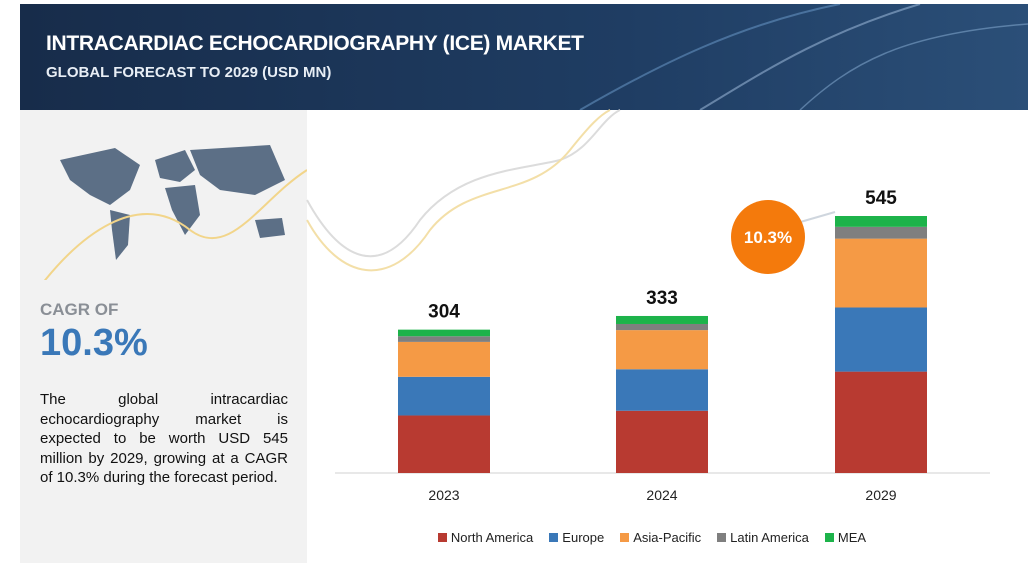 The image size is (1033, 577). What do you see at coordinates (803, 57) in the screenshot?
I see `header-decoration` at bounding box center [803, 57].